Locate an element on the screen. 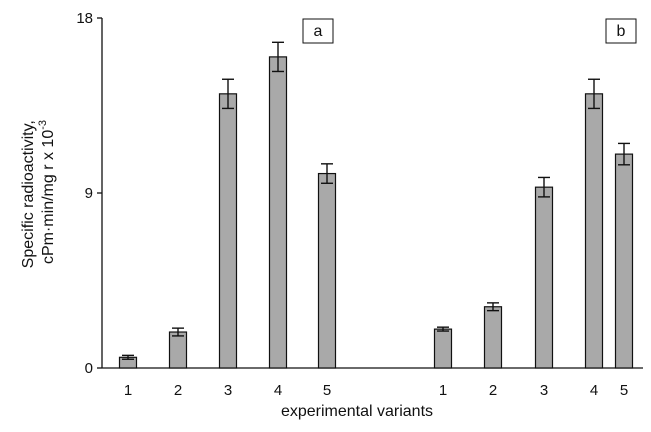 Image resolution: width=651 pixels, height=432 pixels. panel-label-b: b is located at coordinates (621, 31).